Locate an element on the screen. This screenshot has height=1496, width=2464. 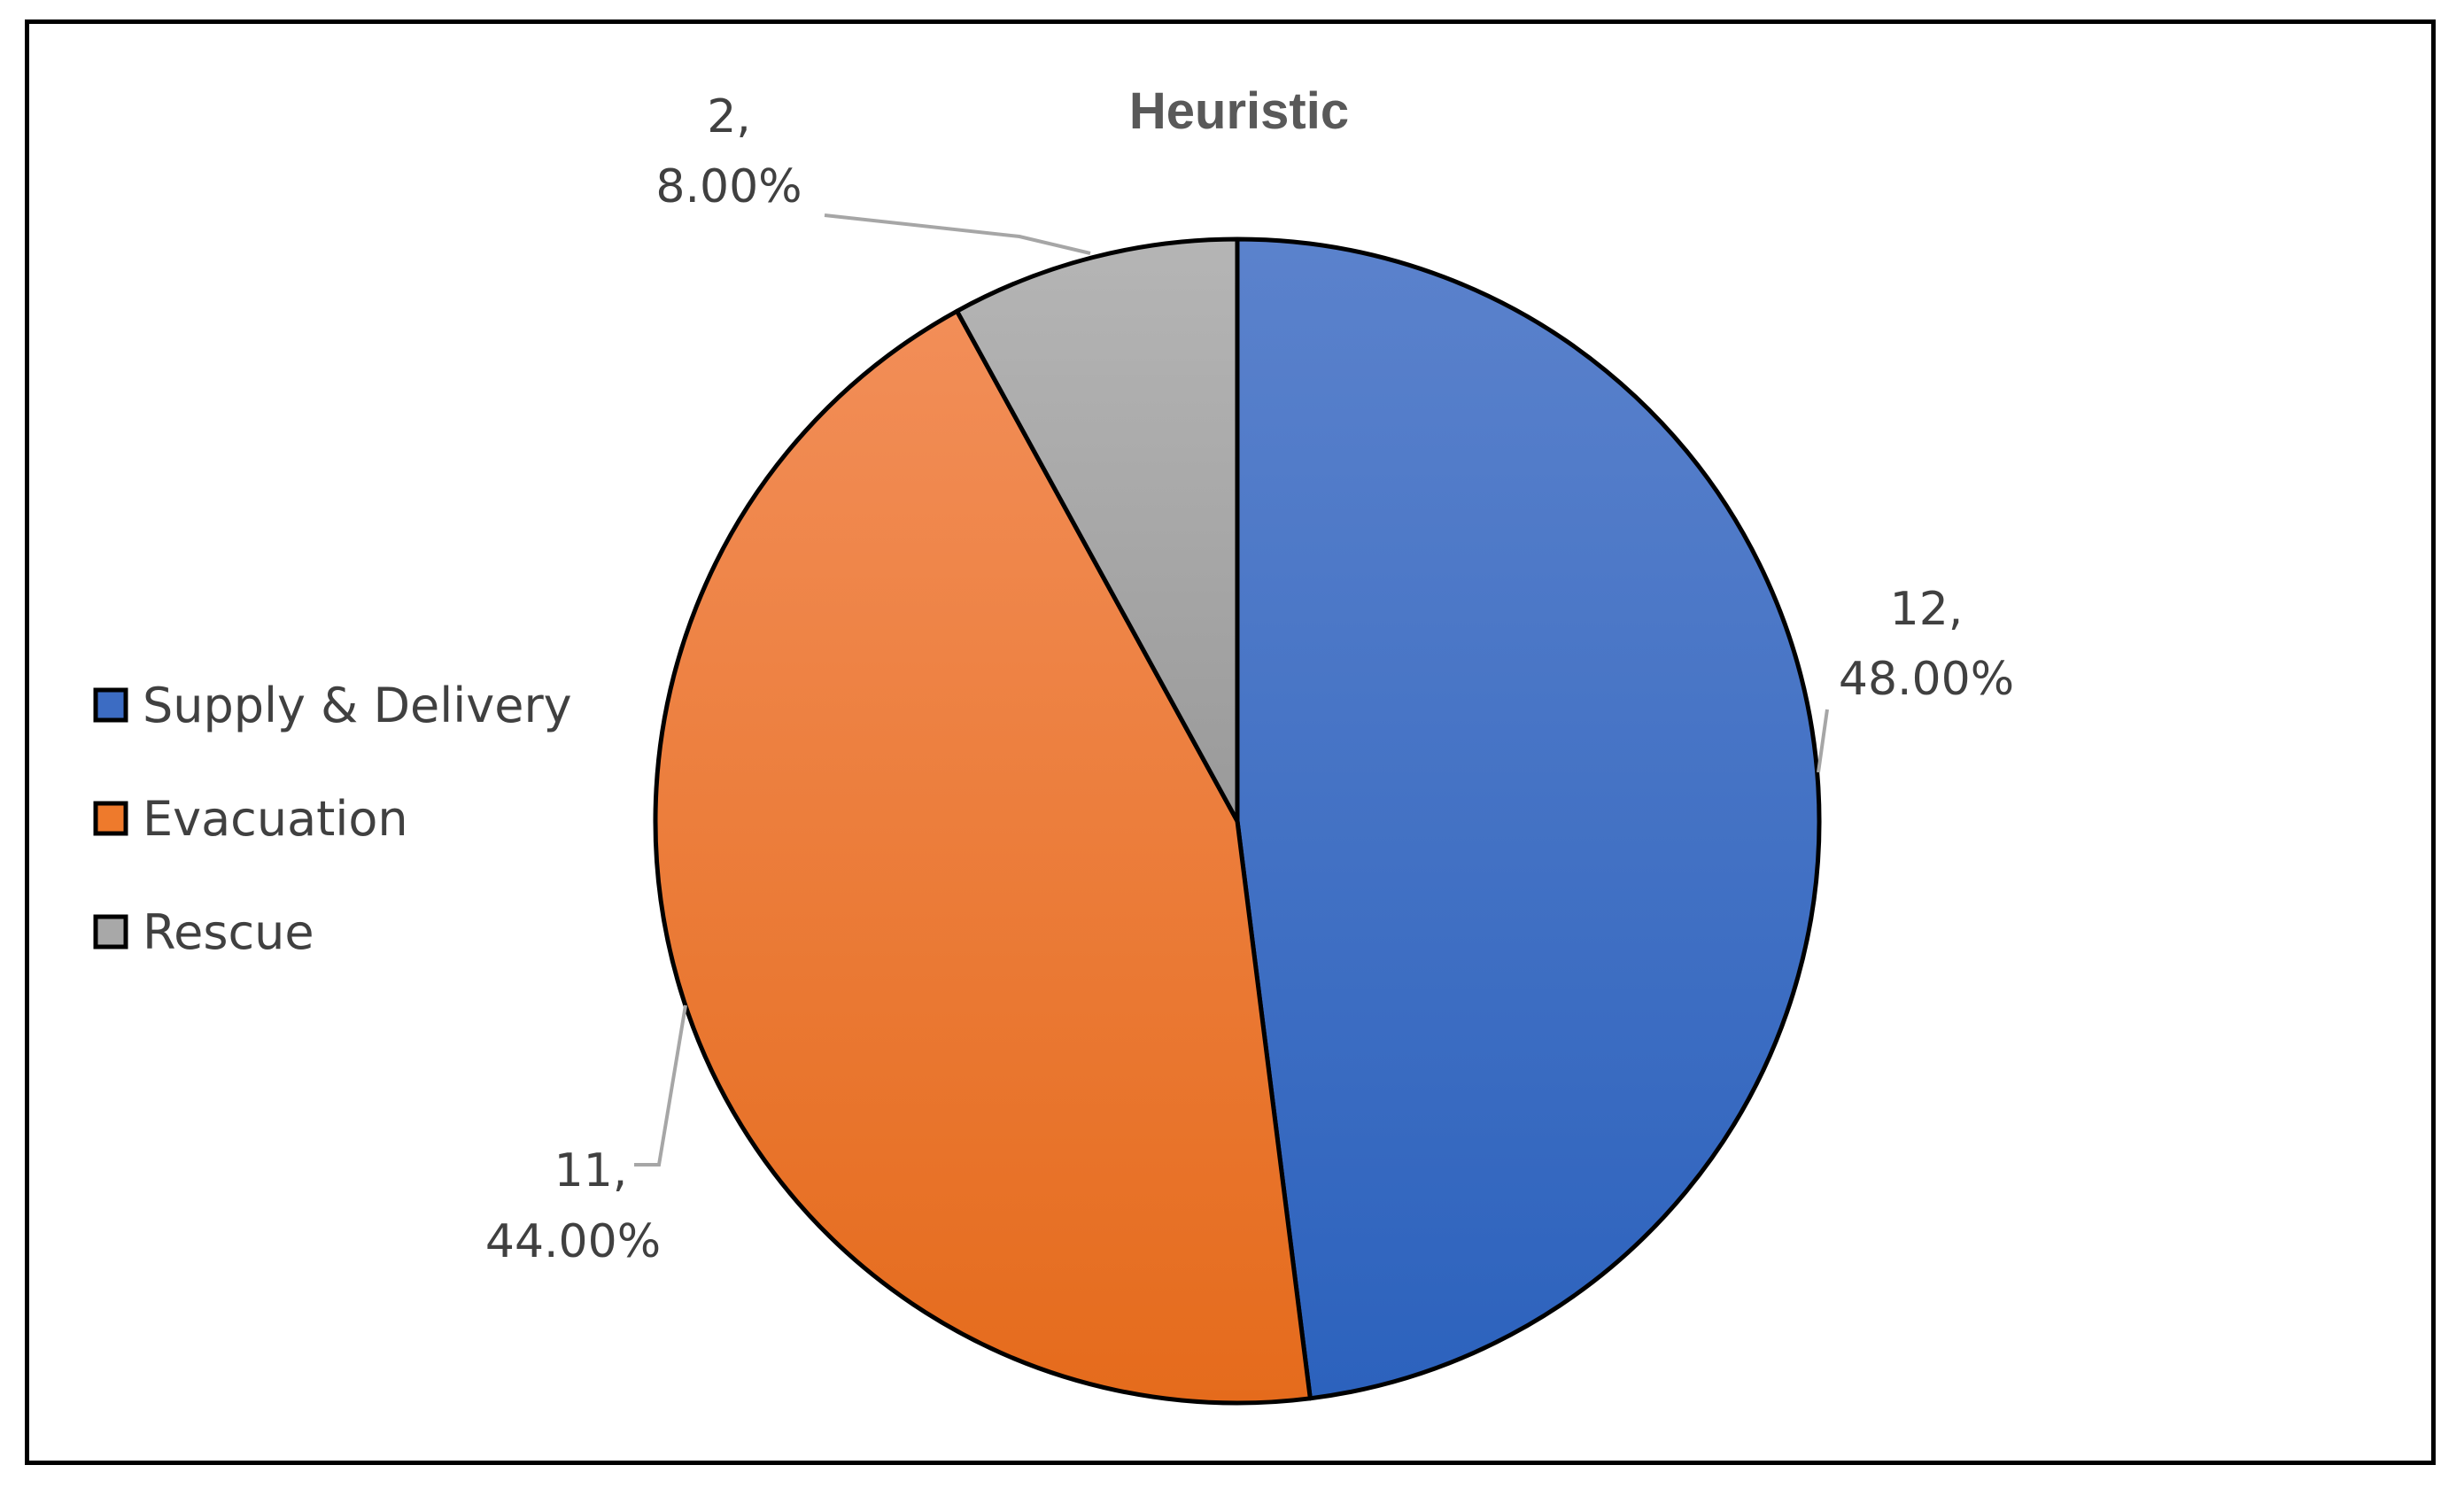
legend-item-evacuation: Evacuation is located at coordinates (250, 819).